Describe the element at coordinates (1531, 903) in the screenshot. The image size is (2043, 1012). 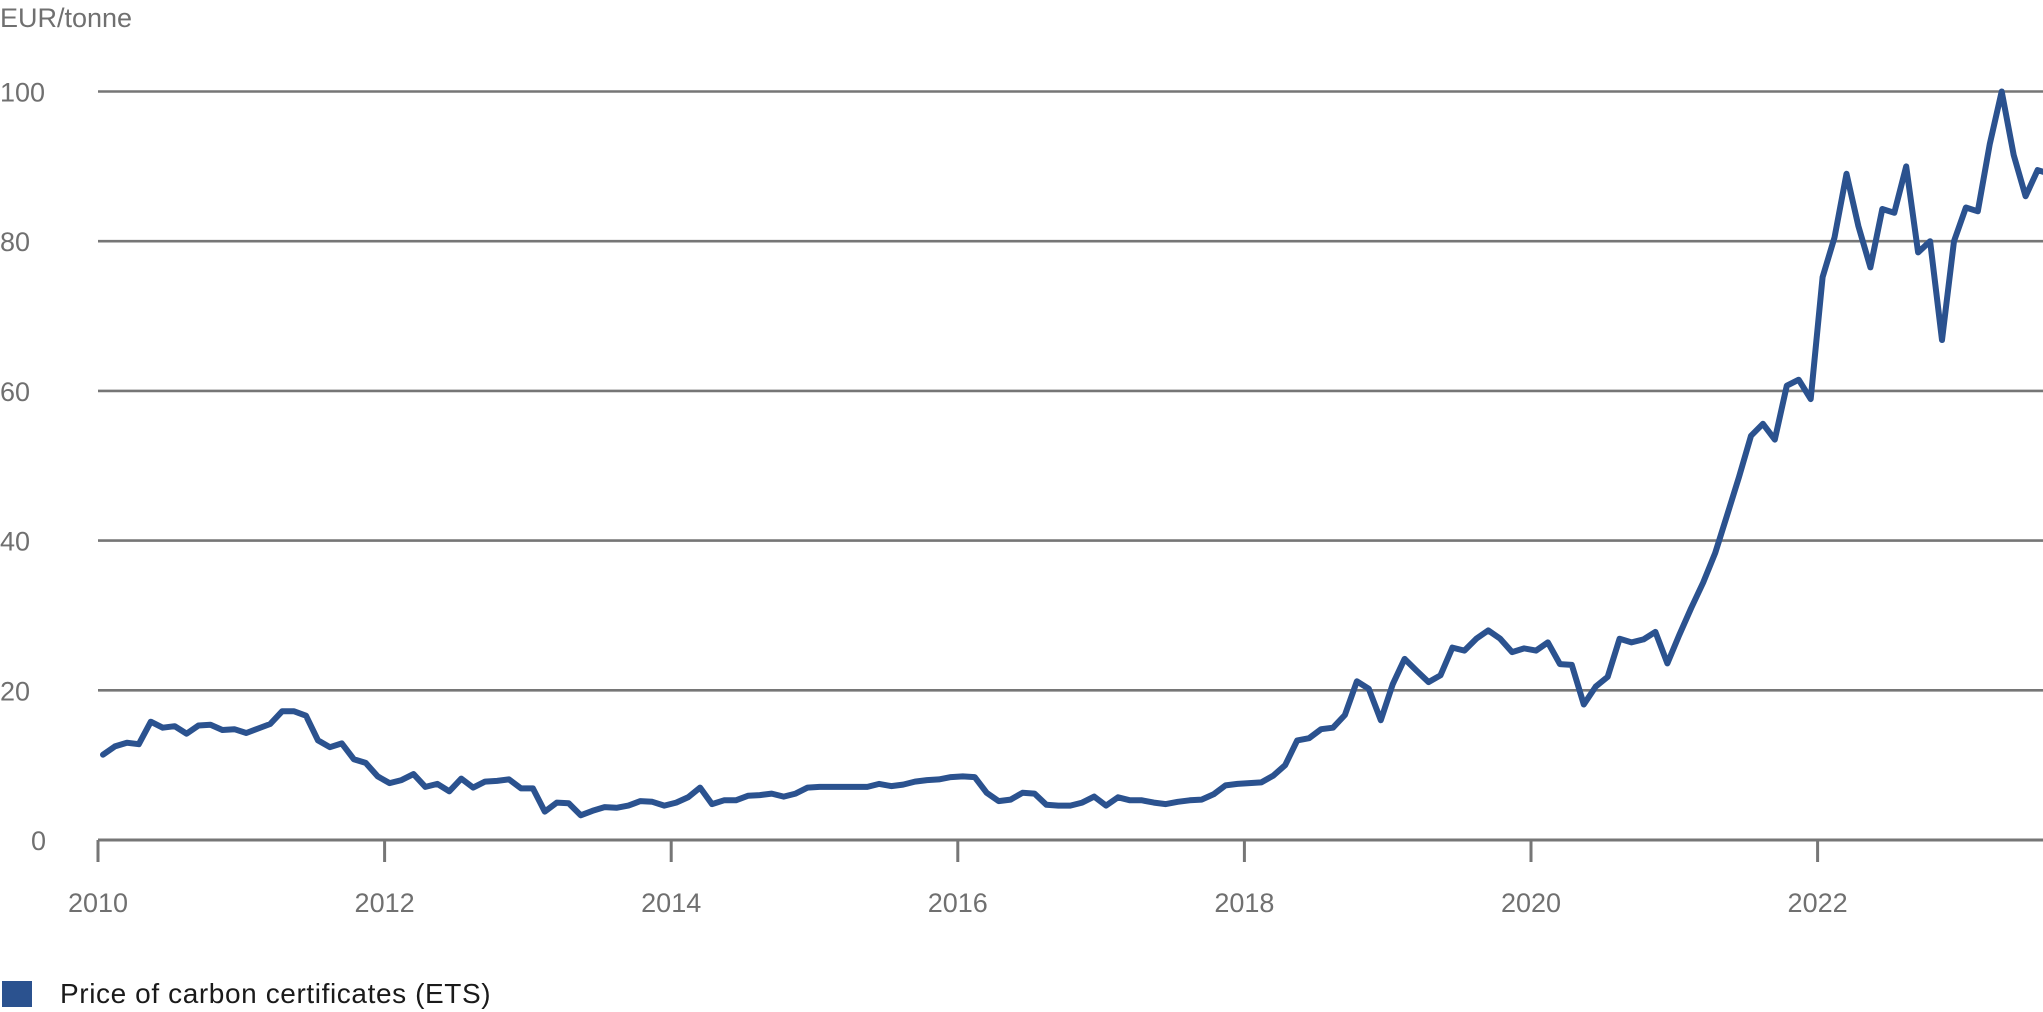
I see `x-tick-label: 2020` at that location.